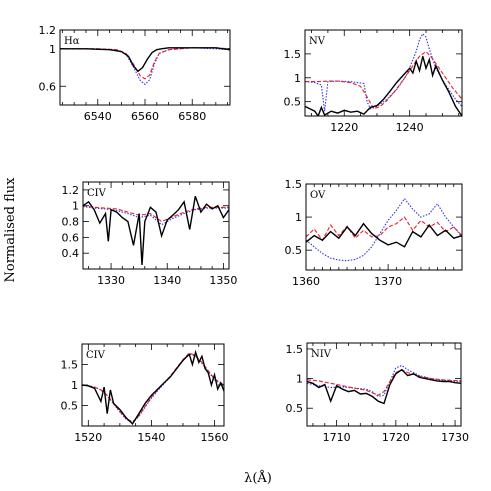 The image size is (491, 491). What do you see at coordinates (215, 437) in the screenshot?
I see `x-tick-label: 1560` at bounding box center [215, 437].